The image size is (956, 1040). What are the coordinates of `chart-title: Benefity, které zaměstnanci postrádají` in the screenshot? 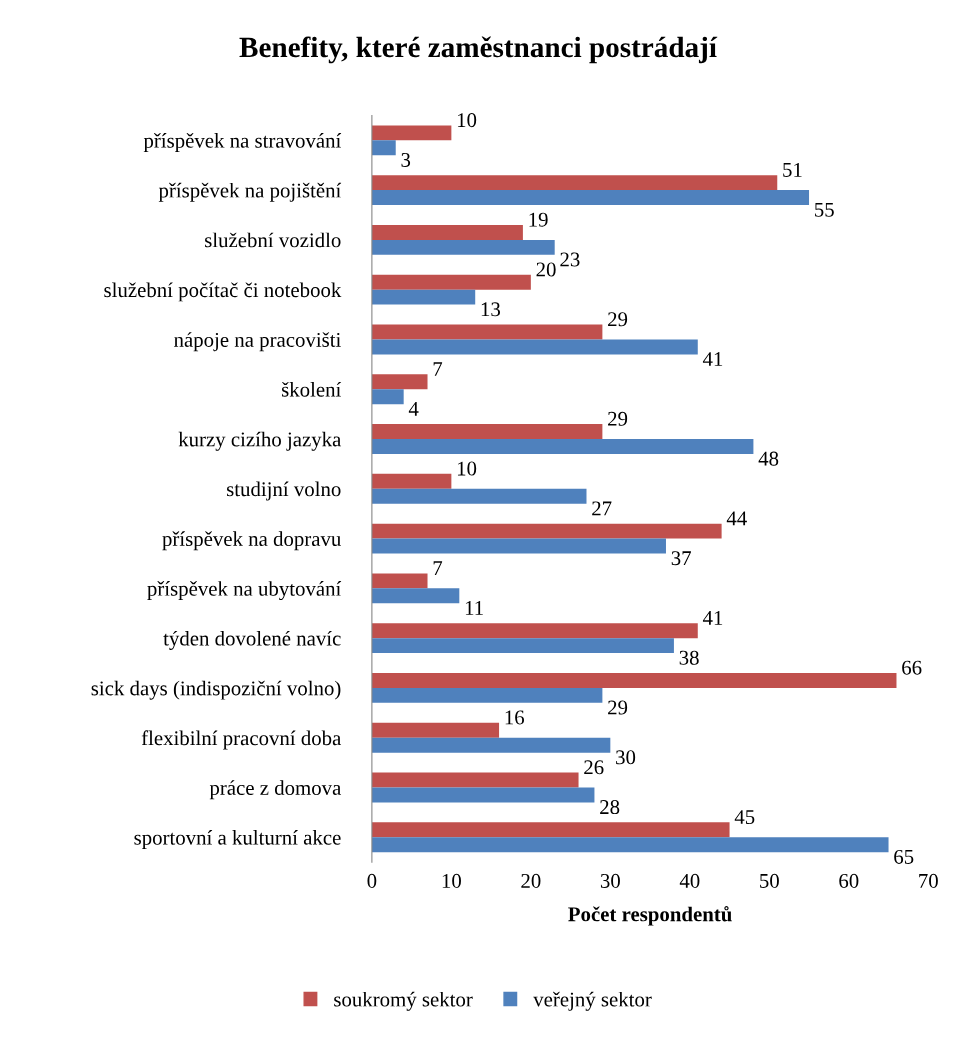 It's located at (478, 50).